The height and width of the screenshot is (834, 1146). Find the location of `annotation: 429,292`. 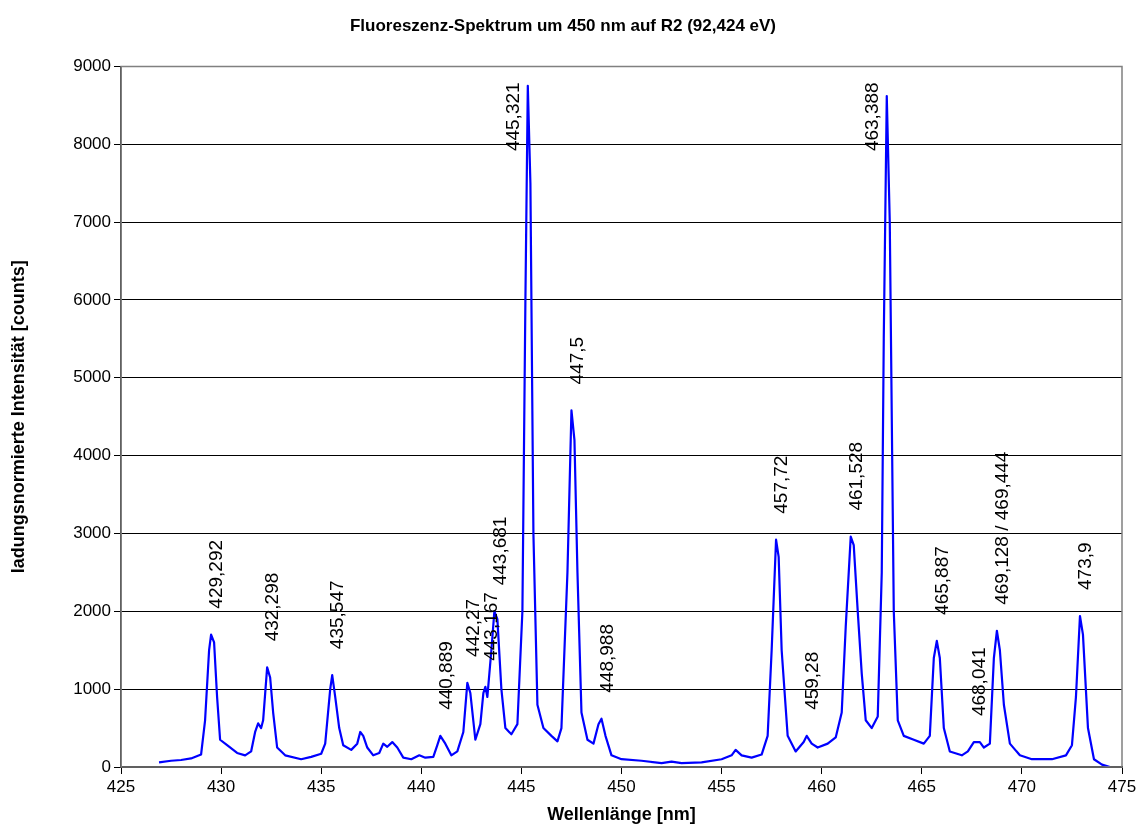

annotation: 429,292 is located at coordinates (216, 574).